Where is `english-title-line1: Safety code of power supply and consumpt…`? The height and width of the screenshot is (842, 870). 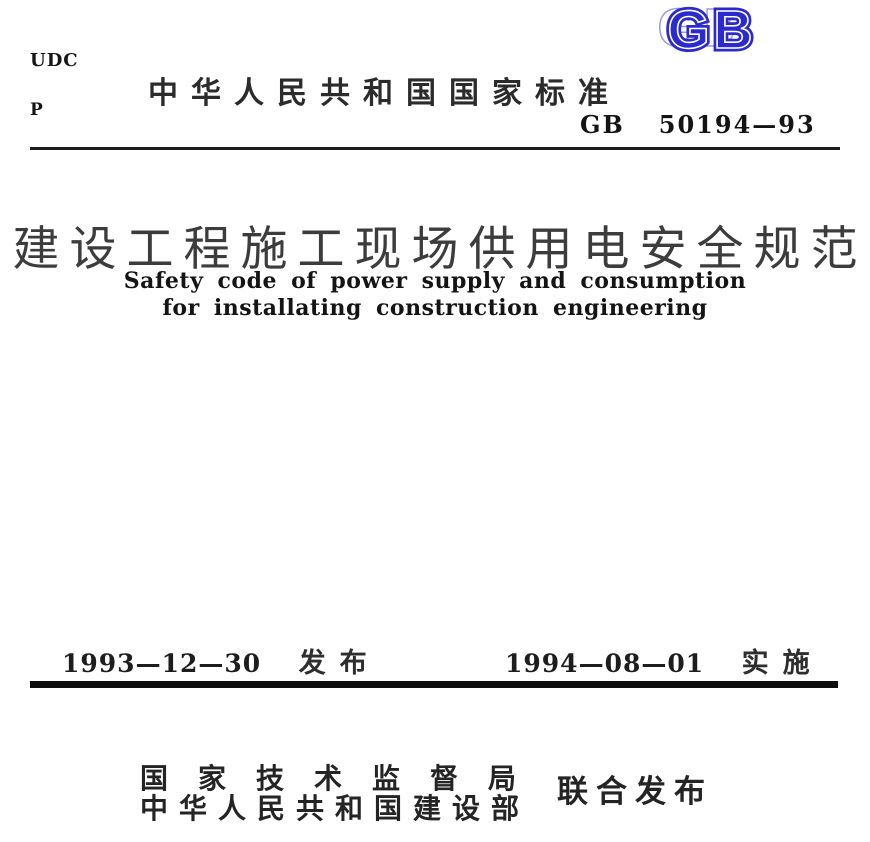 english-title-line1: Safety code of power supply and consumpt… is located at coordinates (435, 281).